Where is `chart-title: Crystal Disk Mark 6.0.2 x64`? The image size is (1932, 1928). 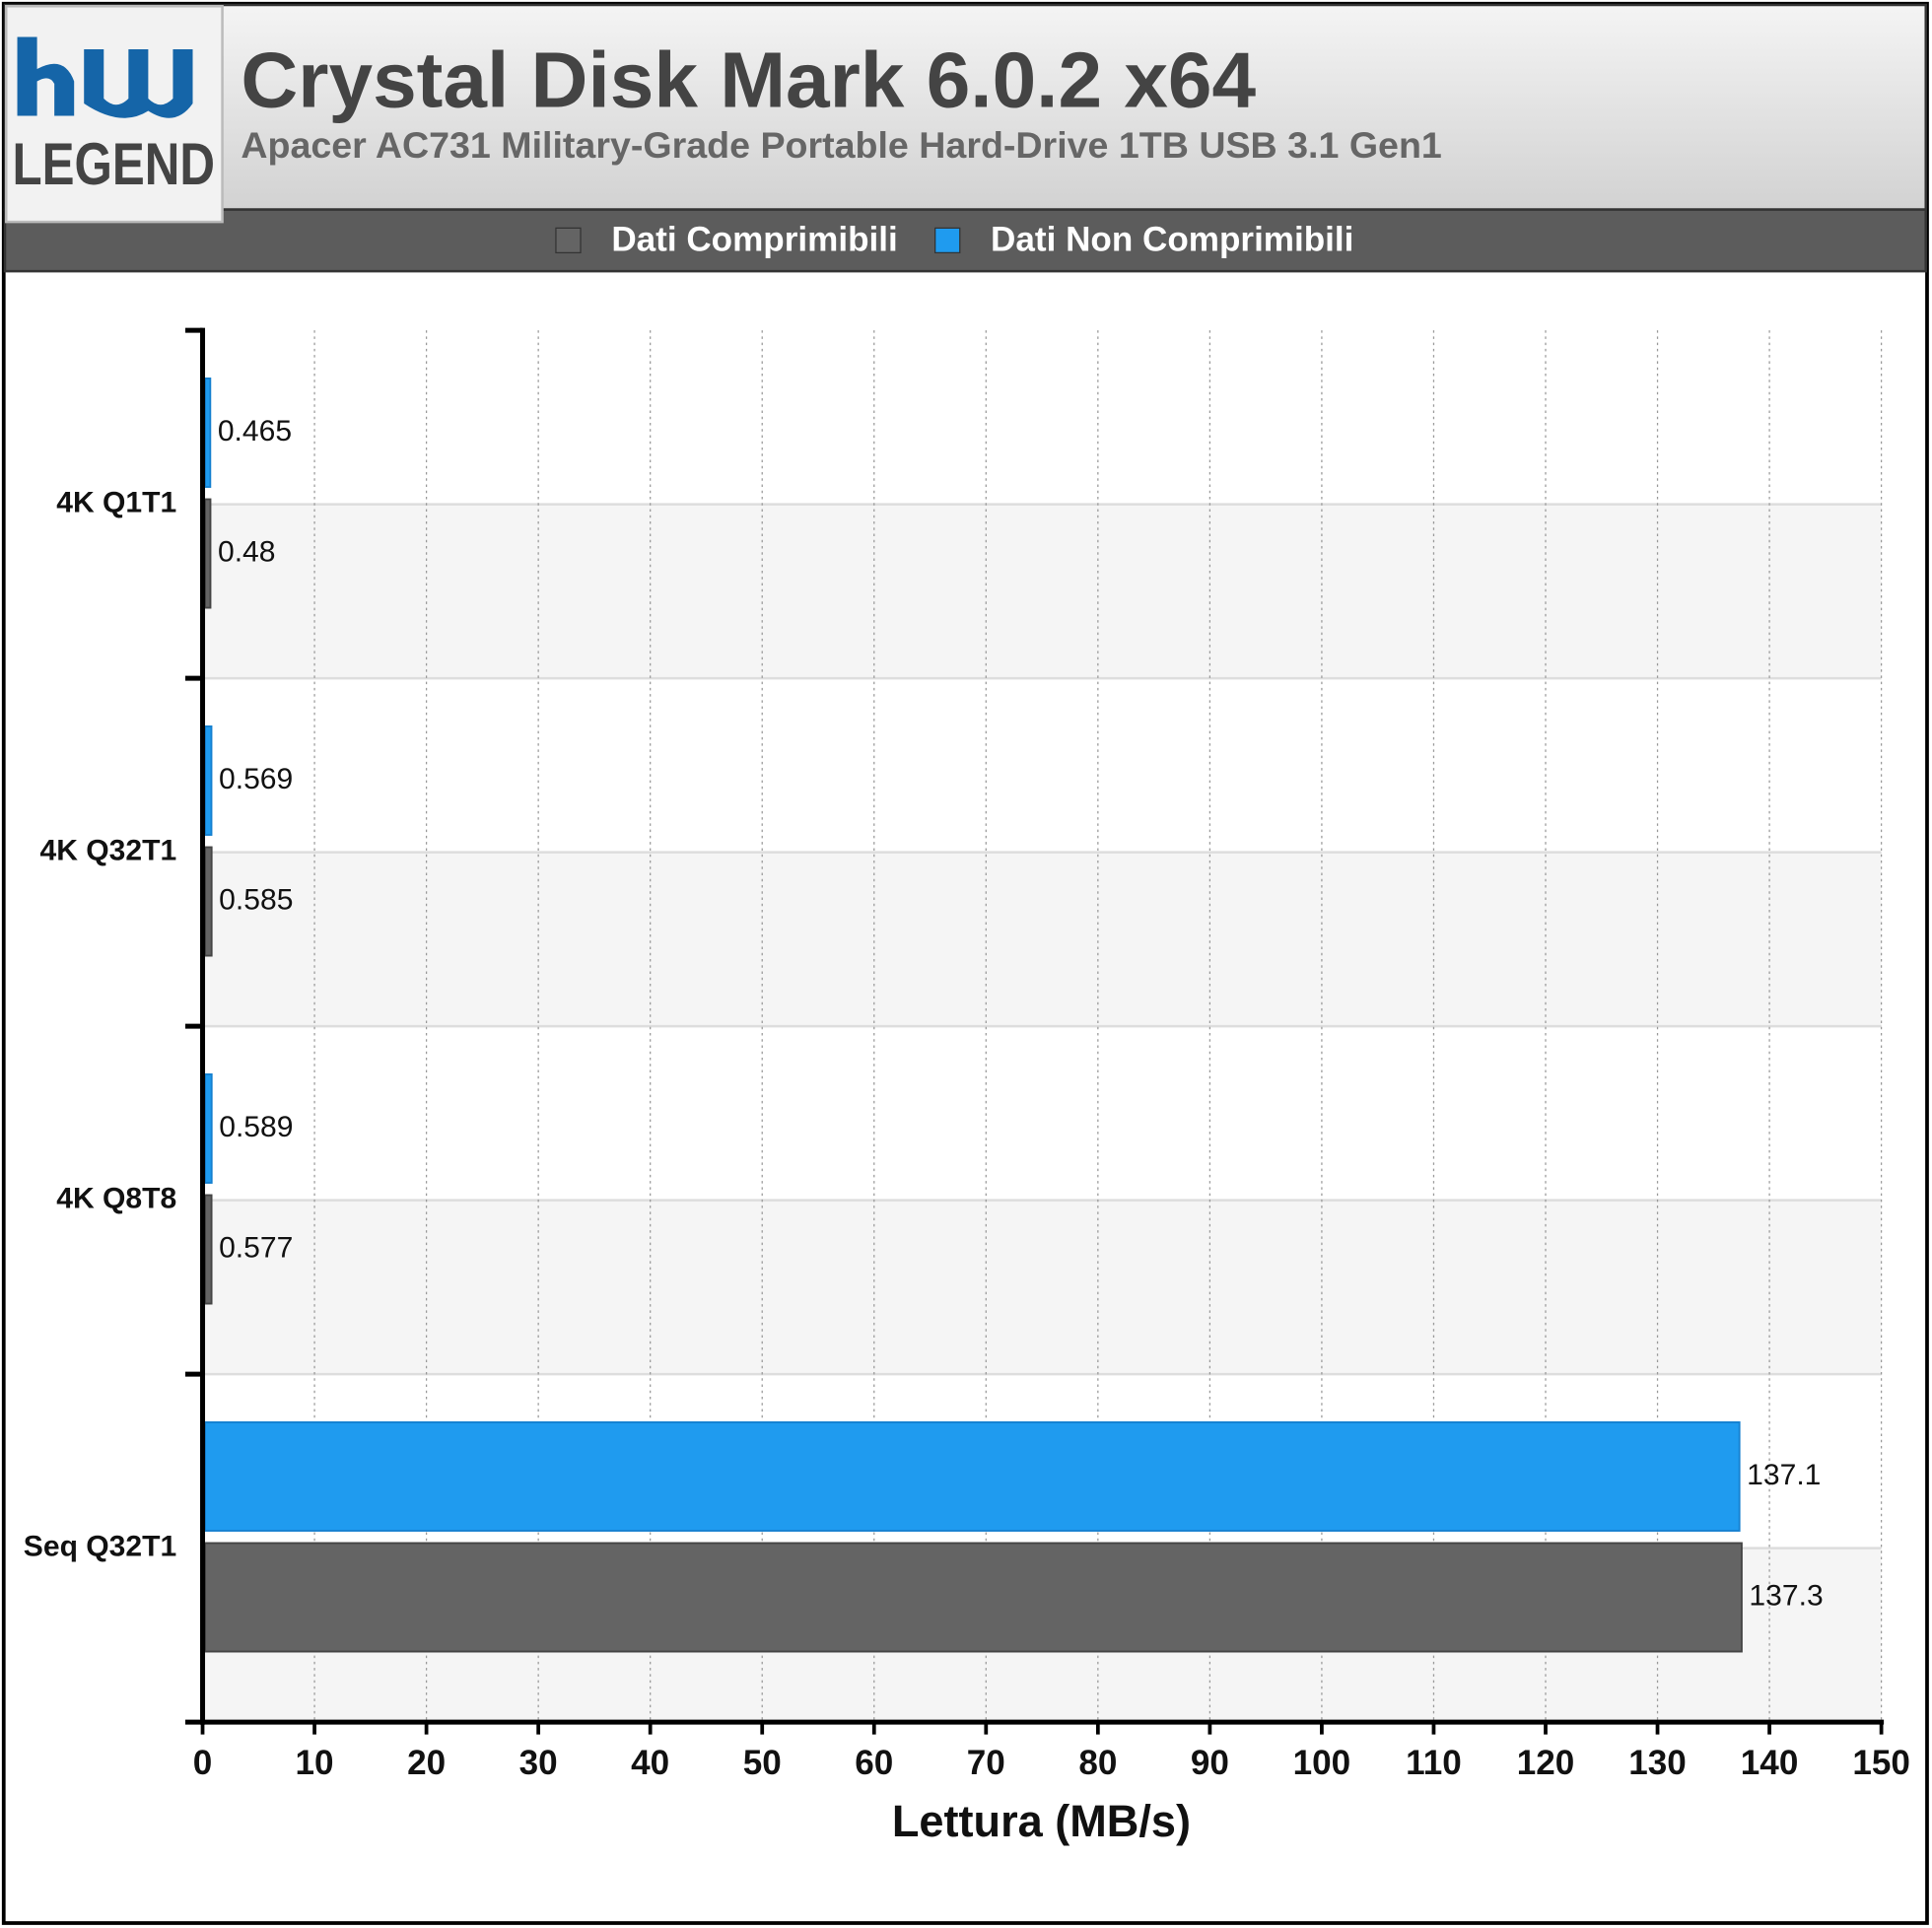
chart-title: Crystal Disk Mark 6.0.2 x64 is located at coordinates (749, 79).